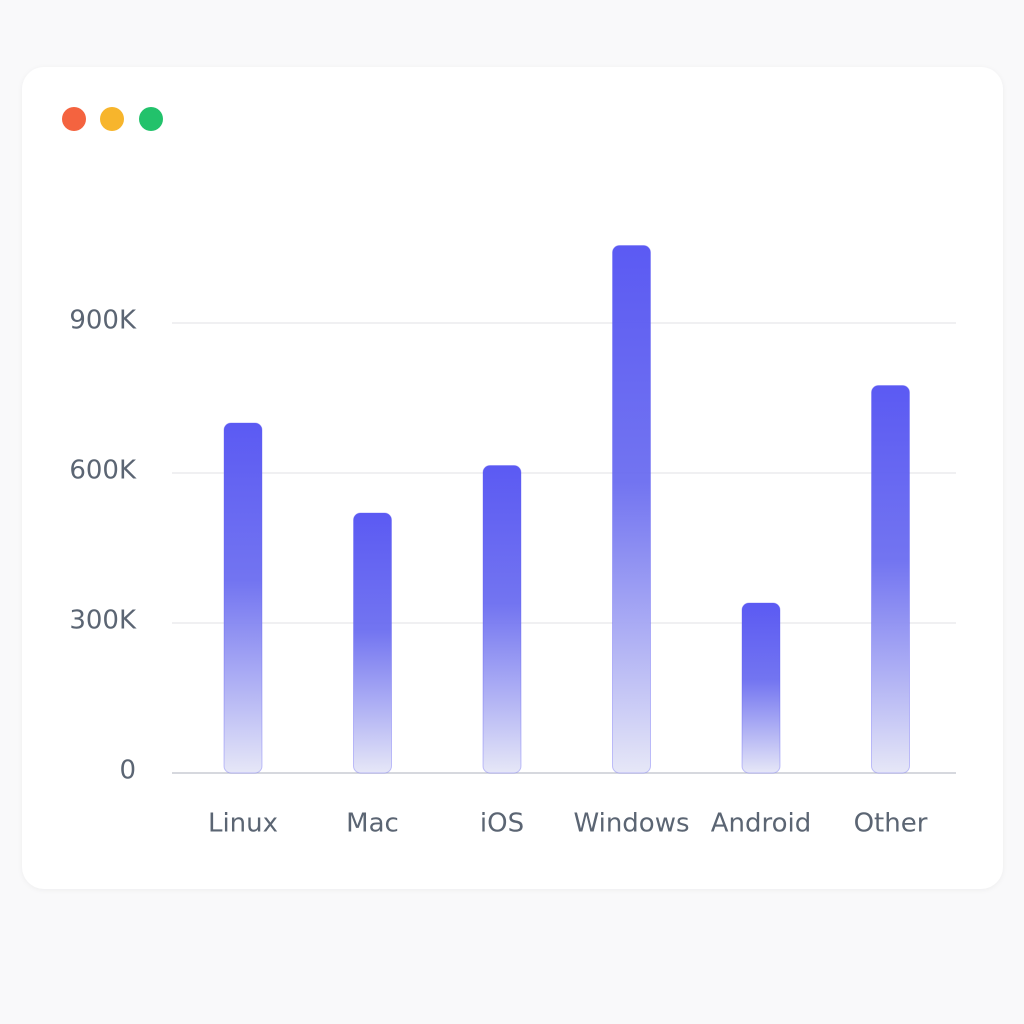  What do you see at coordinates (103, 546) in the screenshot?
I see `y-axis-ticks: 0 300K 600K 900K` at bounding box center [103, 546].